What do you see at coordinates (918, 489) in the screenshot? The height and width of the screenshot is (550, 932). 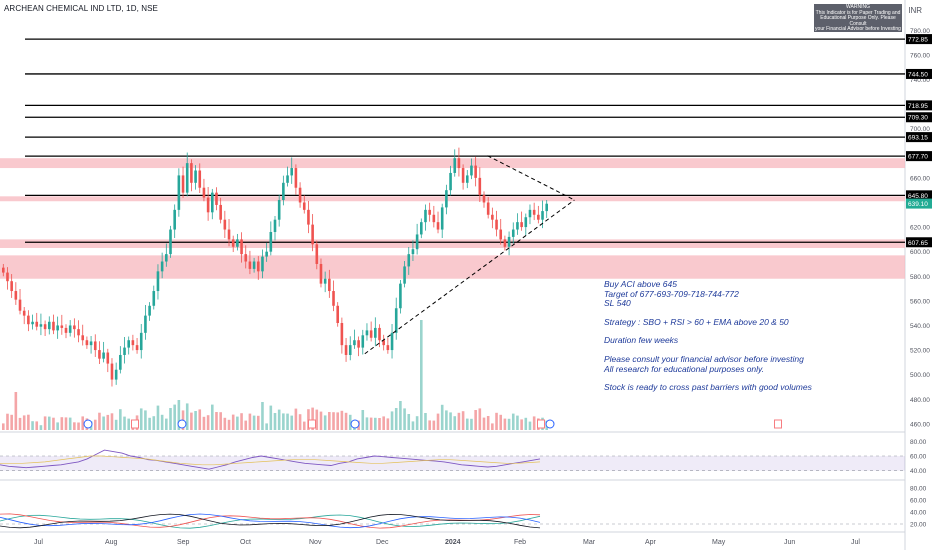 I see `lower-tick-label: 80.00` at bounding box center [918, 489].